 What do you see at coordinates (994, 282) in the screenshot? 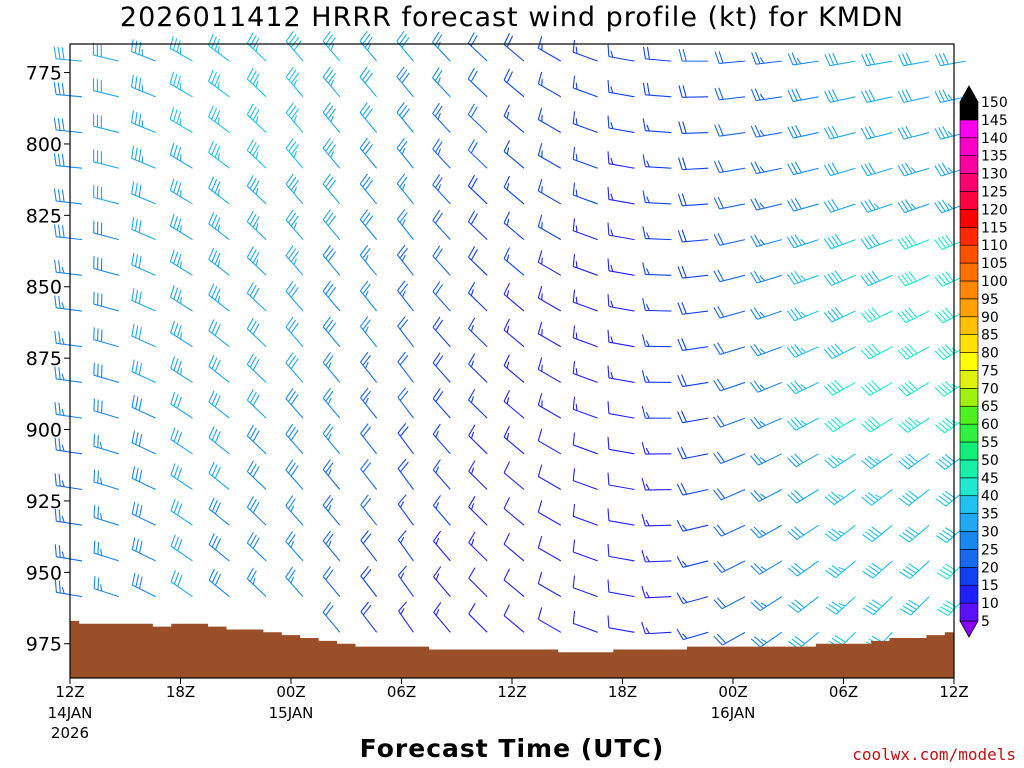
I see `colorbar-label: 100` at bounding box center [994, 282].